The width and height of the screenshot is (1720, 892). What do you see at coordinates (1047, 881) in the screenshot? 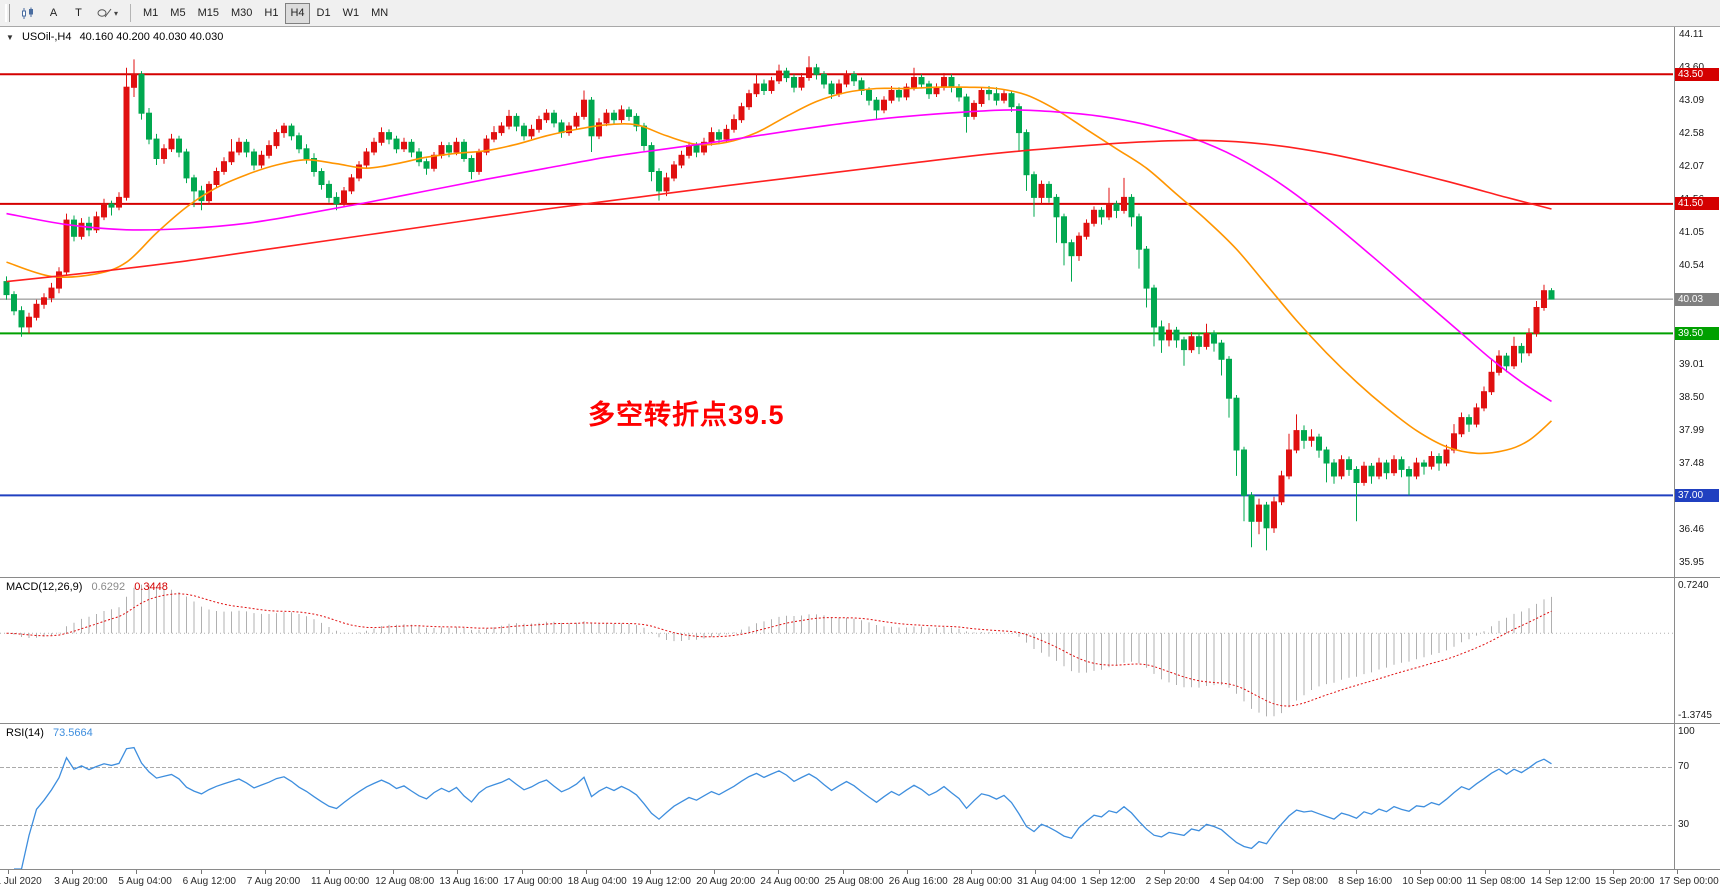
I see `time-axis-label: 31 Aug 04:00` at bounding box center [1047, 881].